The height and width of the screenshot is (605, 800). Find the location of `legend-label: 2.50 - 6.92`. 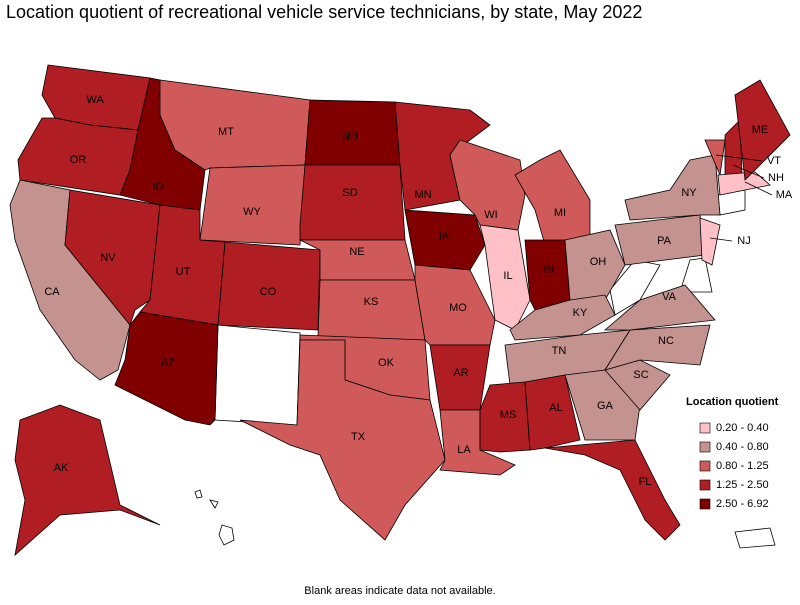

legend-label: 2.50 - 6.92 is located at coordinates (742, 504).